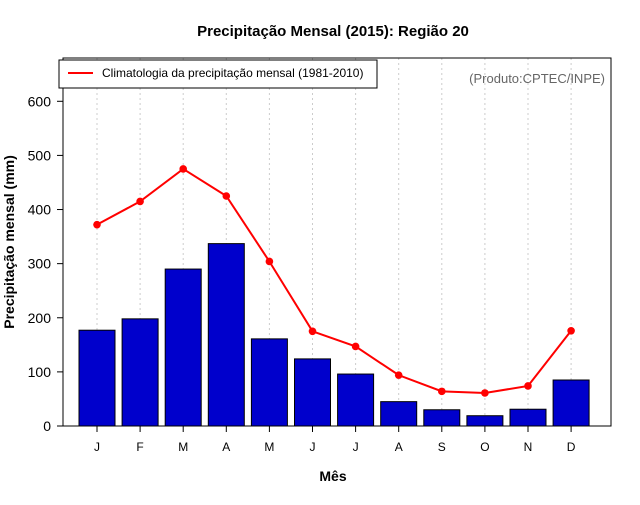 This screenshot has height=505, width=640. I want to click on x-tick-label: D, so click(571, 447).